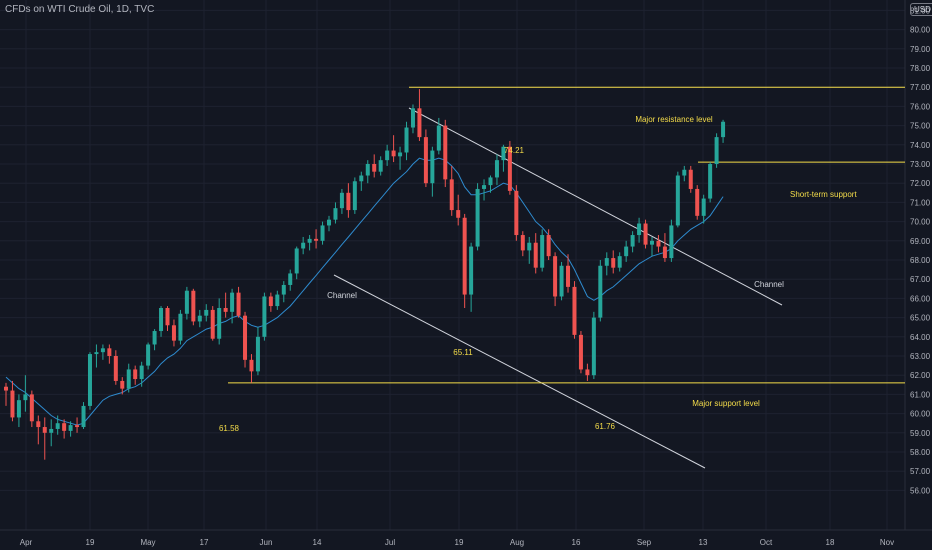 The image size is (932, 550). I want to click on y-tick-label: 81.00, so click(920, 10).